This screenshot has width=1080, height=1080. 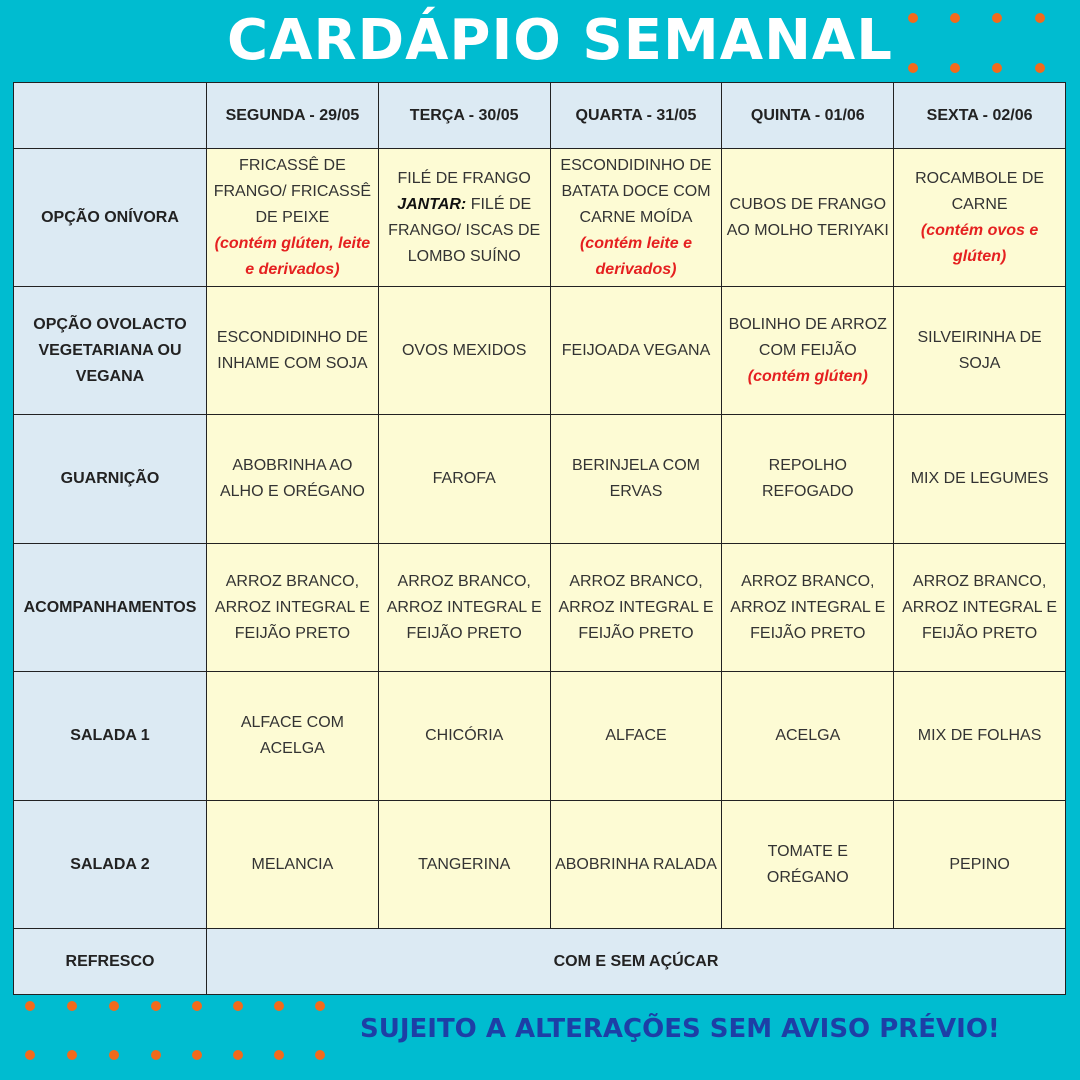 I want to click on menu-cell: MIX DE LEGUMES, so click(x=979, y=479).